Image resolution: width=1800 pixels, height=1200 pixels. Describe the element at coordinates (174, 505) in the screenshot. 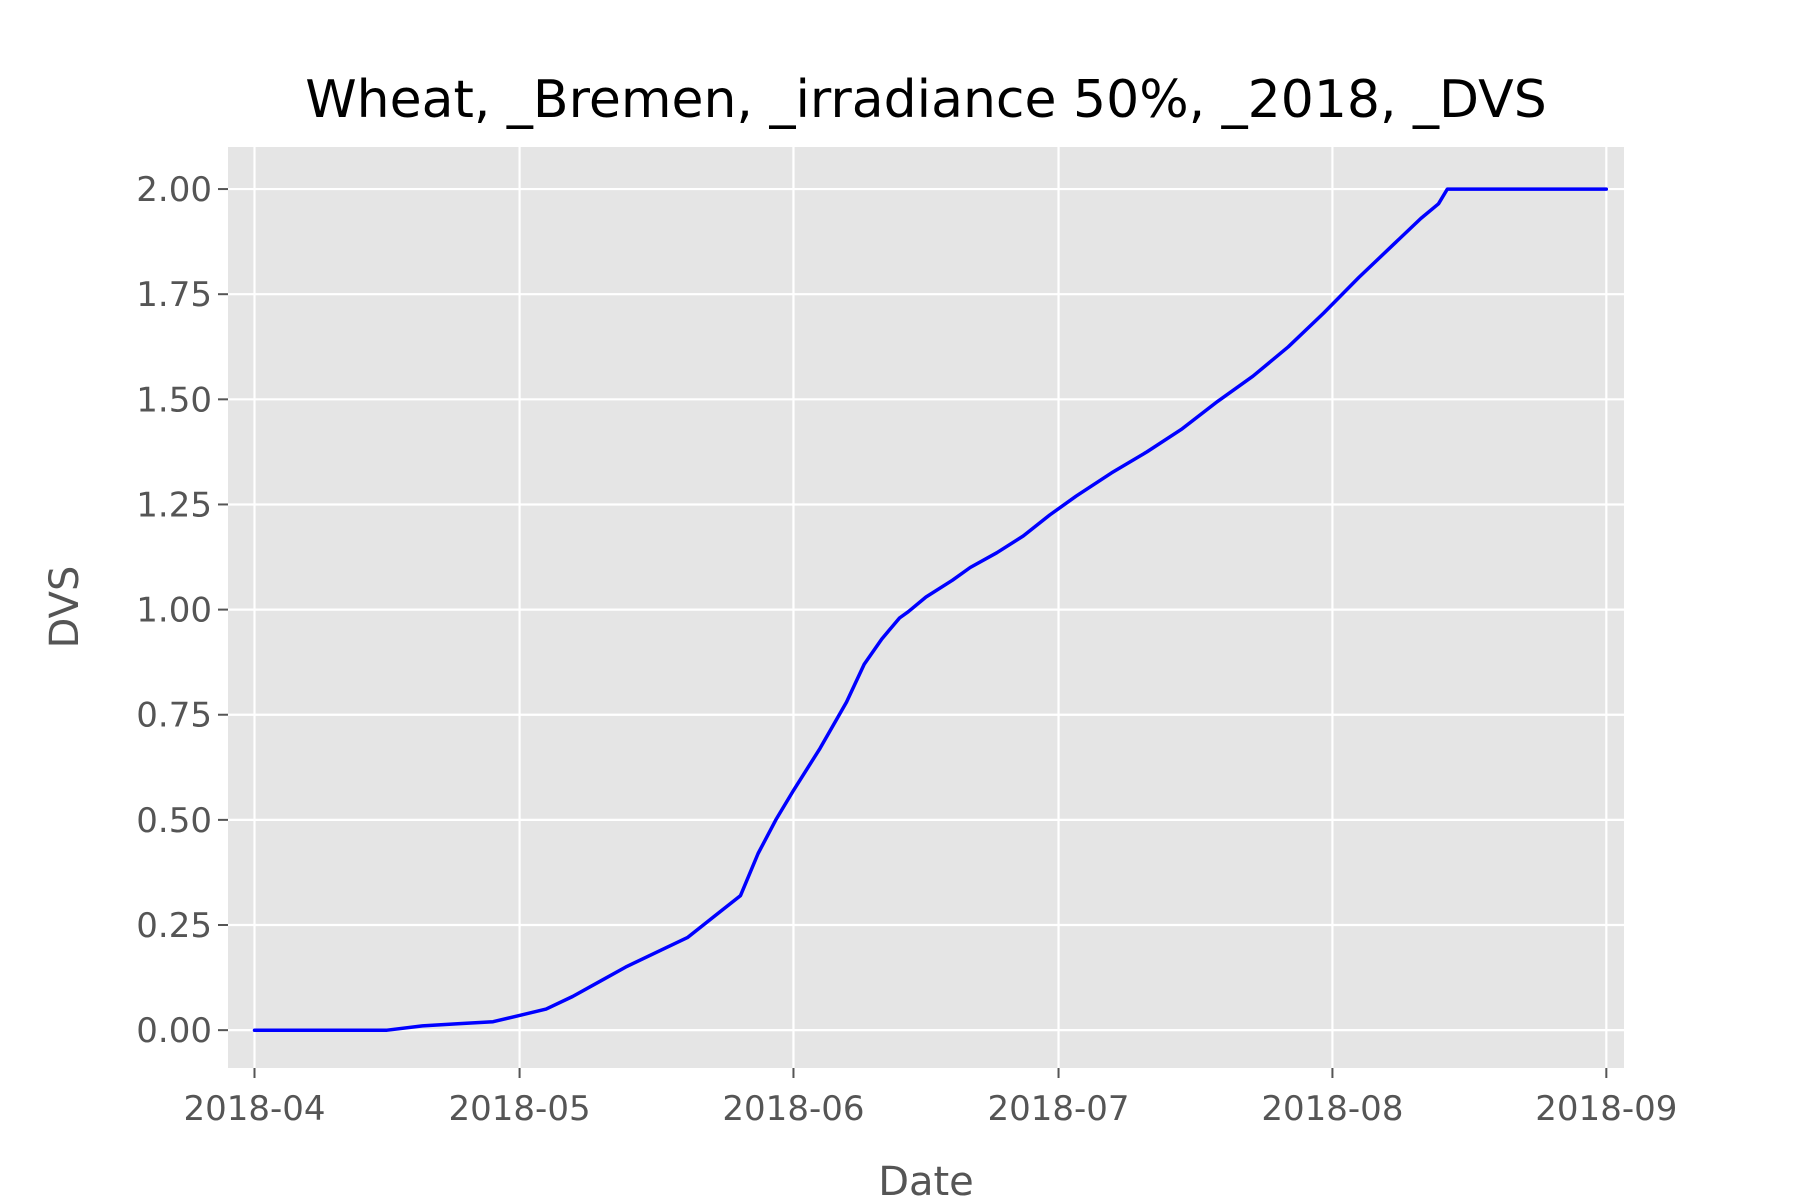

I see `y-tick-label: 1.25` at that location.